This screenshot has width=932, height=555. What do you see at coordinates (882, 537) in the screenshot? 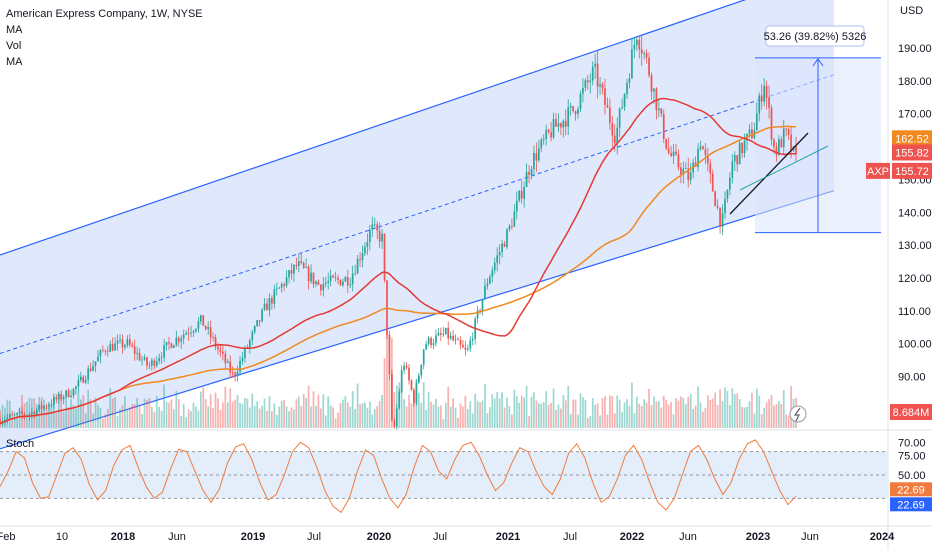
I see `time-tick-label: 2024` at bounding box center [882, 537].